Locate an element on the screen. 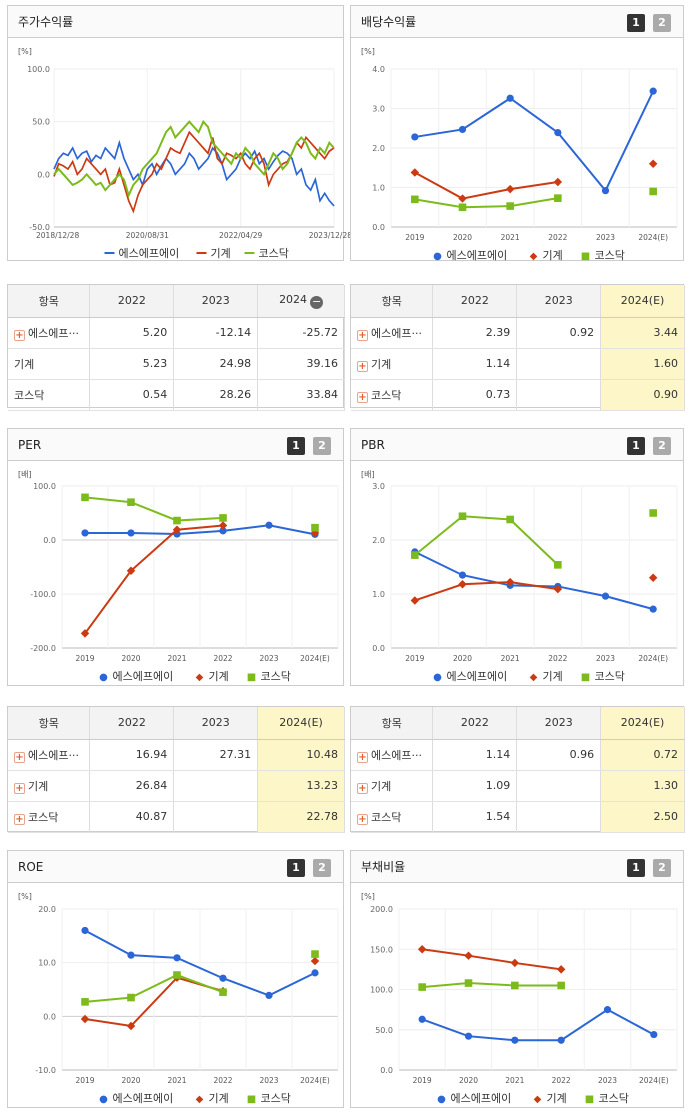  table-row: + 에스에프··· 1.14 0.96 0.72 is located at coordinates (518, 755).